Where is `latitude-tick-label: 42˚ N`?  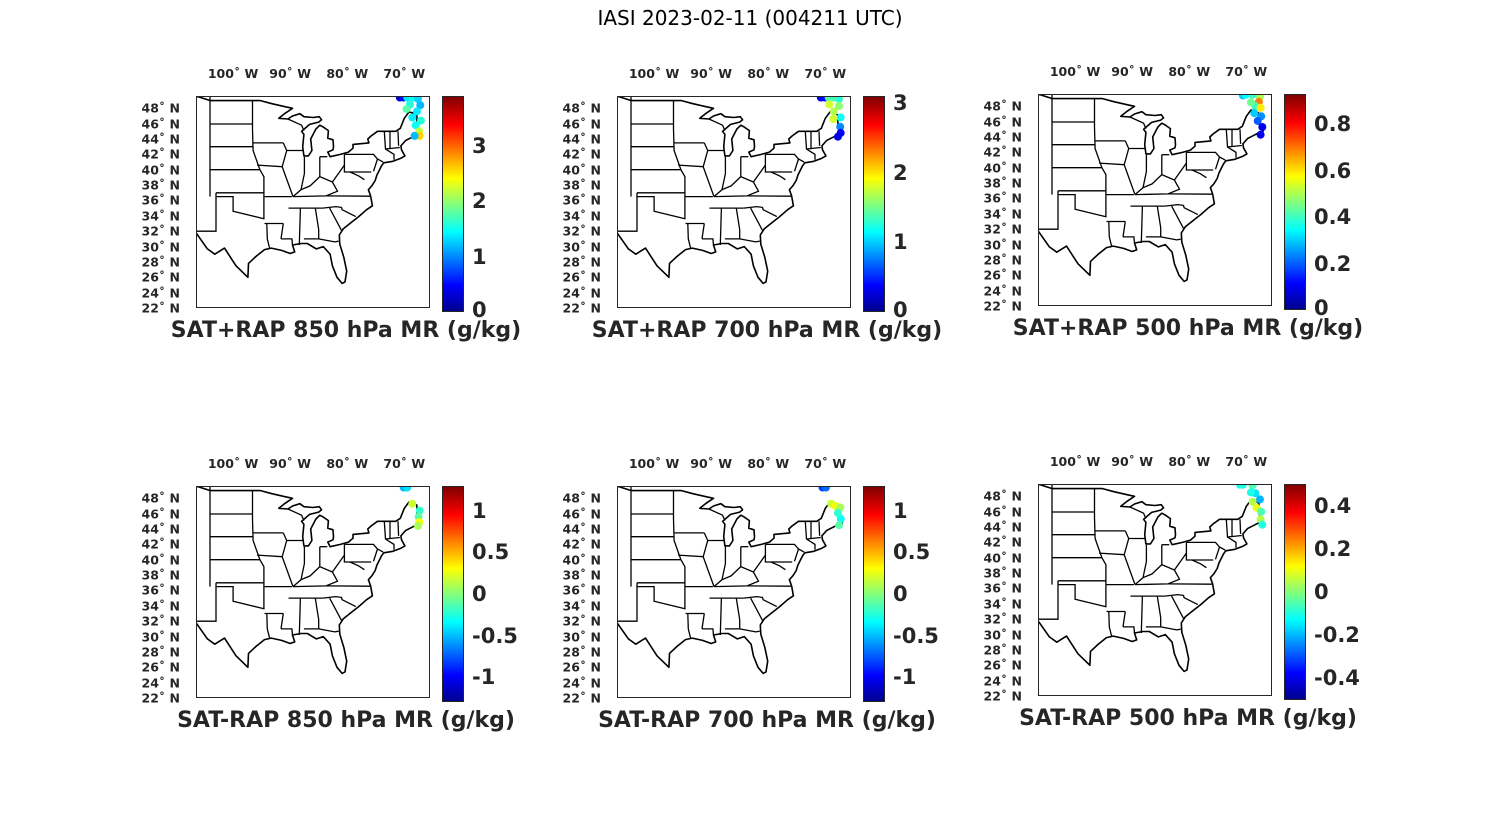
latitude-tick-label: 42˚ N is located at coordinates (160, 544).